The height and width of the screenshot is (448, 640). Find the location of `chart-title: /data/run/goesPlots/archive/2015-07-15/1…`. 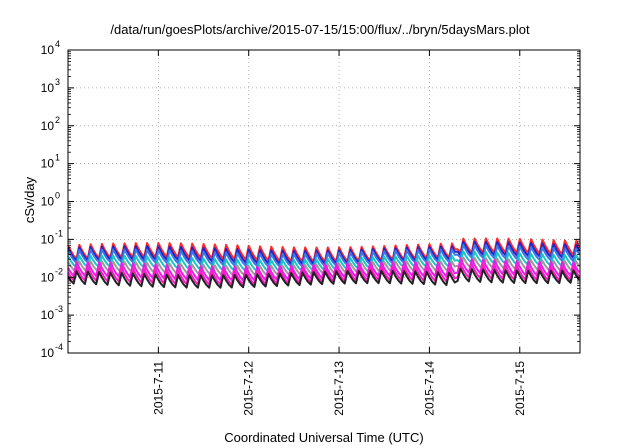

chart-title: /data/run/goesPlots/archive/2015-07-15/1… is located at coordinates (320, 29).